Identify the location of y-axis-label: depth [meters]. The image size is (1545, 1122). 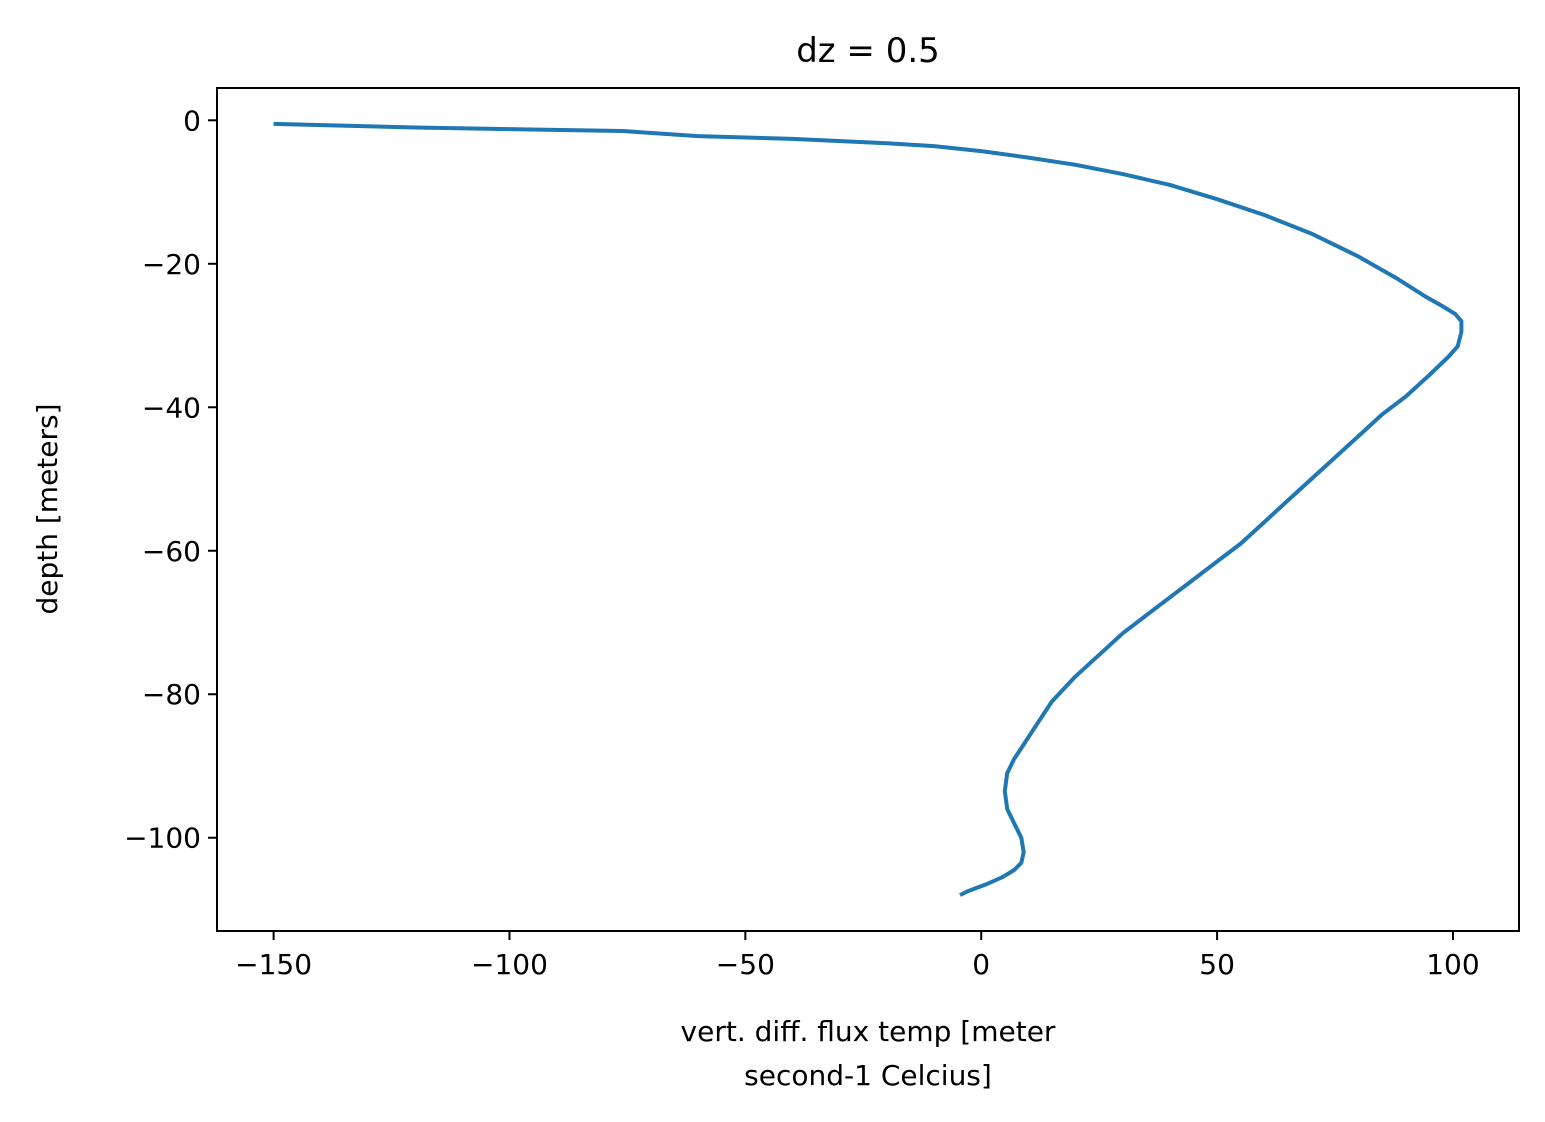
(47, 508).